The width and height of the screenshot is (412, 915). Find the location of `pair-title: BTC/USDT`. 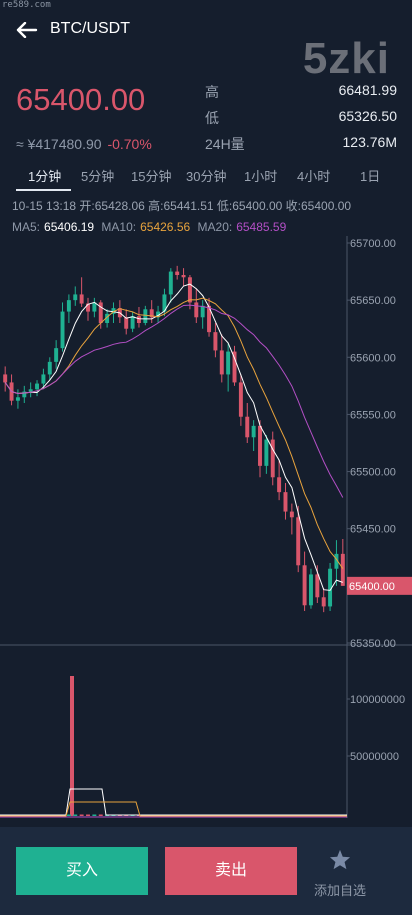

pair-title: BTC/USDT is located at coordinates (90, 28).